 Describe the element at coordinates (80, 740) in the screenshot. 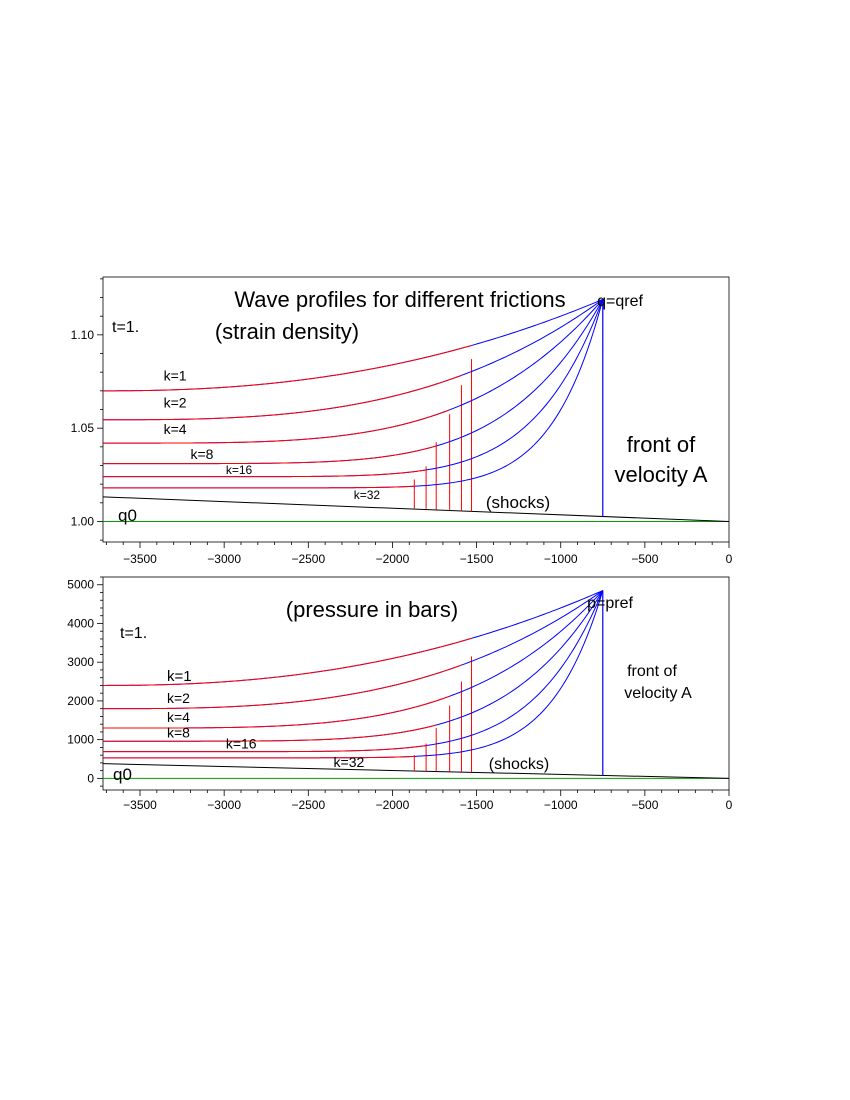

I see `y-tick-label: 1000` at that location.